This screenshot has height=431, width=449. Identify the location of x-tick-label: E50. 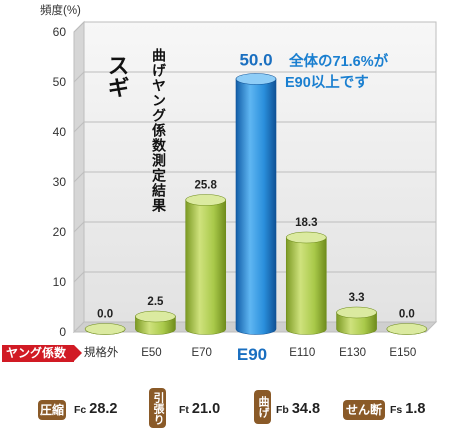
(151, 353).